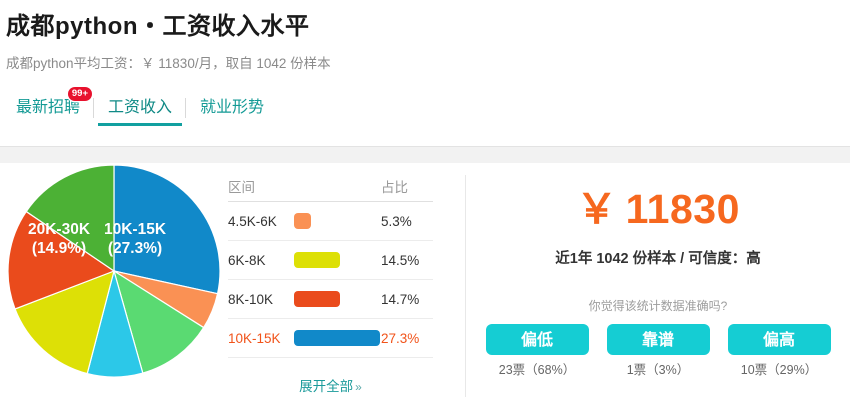 This screenshot has height=411, width=850. What do you see at coordinates (400, 299) in the screenshot?
I see `row-percent-label: 14.7%` at bounding box center [400, 299].